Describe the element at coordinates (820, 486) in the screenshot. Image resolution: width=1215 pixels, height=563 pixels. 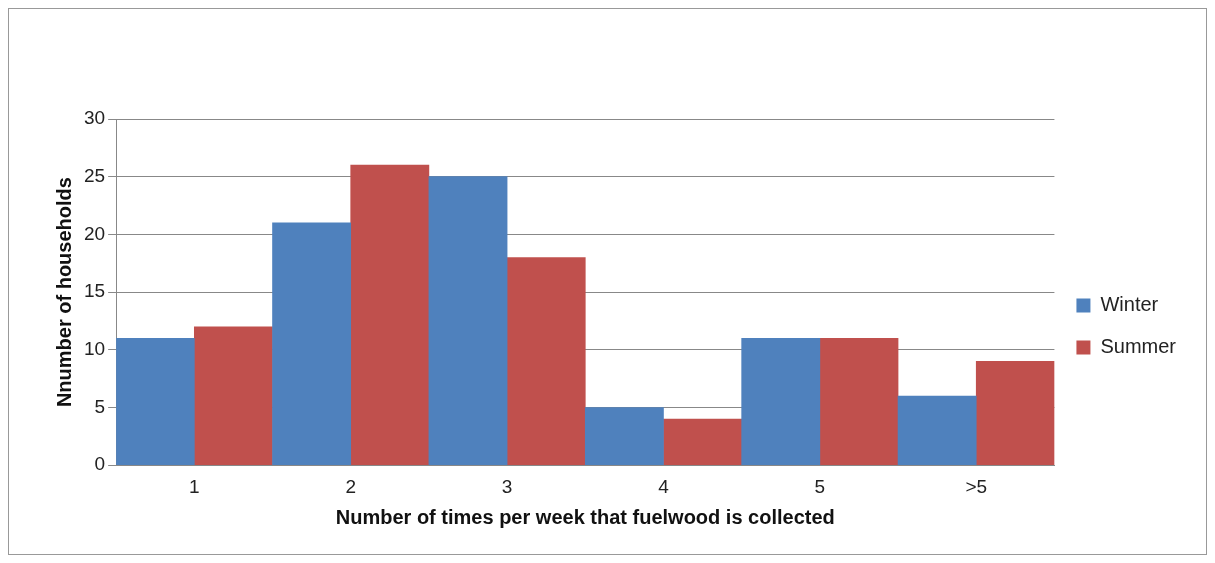
I see `x-tick-label: 5` at that location.